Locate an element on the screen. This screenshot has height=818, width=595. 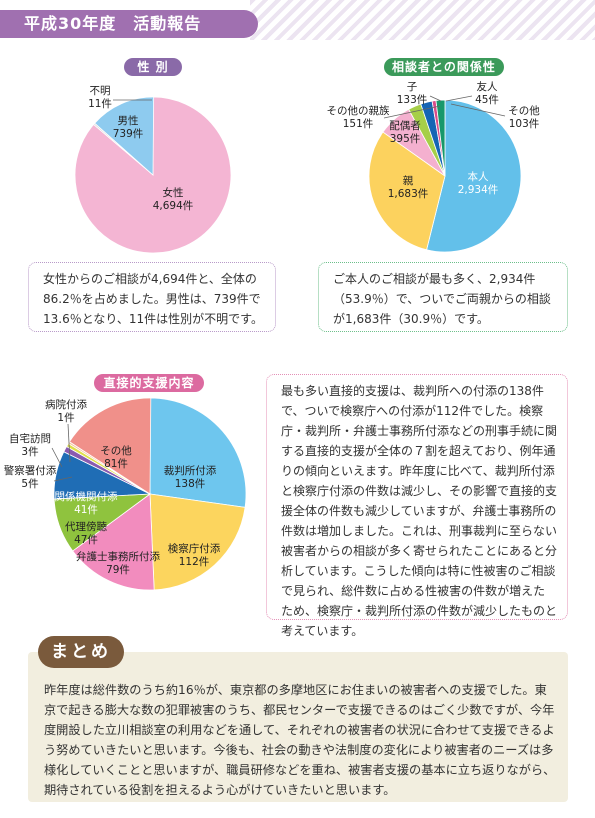
gender-pie-label-1: 不明 is located at coordinates (100, 91).